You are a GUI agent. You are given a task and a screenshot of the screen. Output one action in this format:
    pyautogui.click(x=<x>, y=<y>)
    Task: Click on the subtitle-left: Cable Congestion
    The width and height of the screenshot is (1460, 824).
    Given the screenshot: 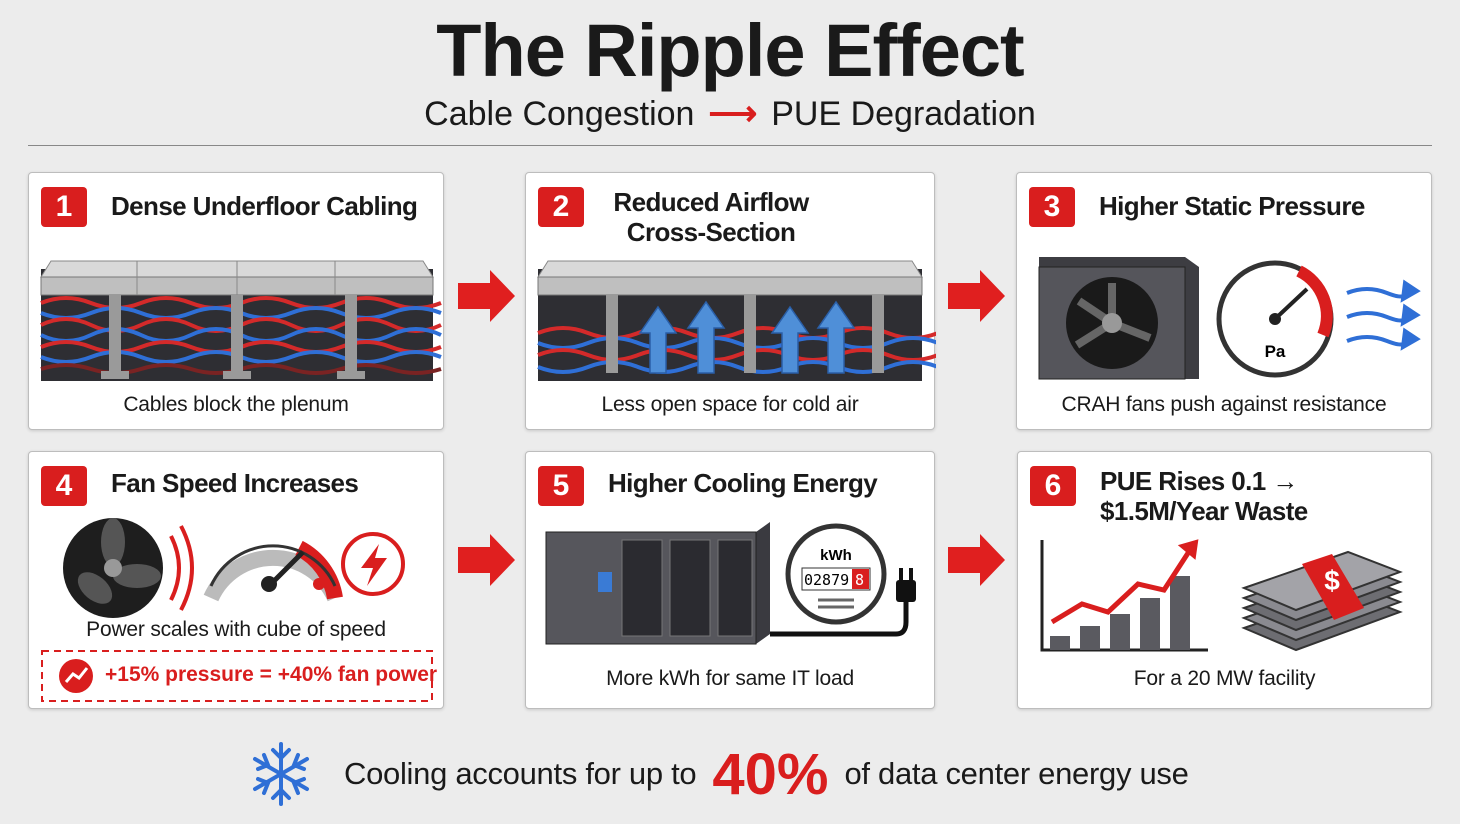 What is the action you would take?
    pyautogui.click(x=559, y=114)
    